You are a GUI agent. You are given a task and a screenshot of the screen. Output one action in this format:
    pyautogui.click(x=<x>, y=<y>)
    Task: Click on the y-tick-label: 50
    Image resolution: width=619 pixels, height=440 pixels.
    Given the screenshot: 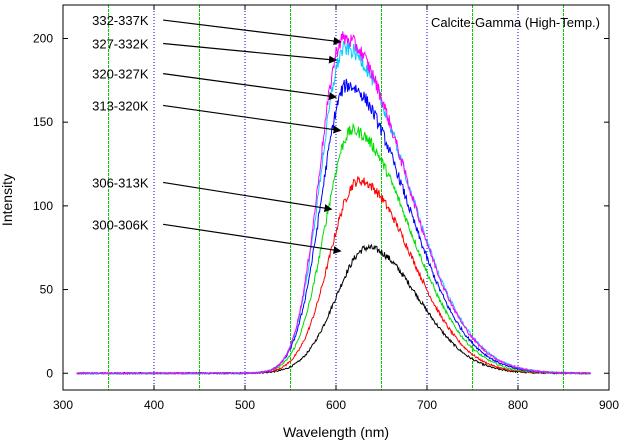 What is the action you would take?
    pyautogui.click(x=47, y=290)
    